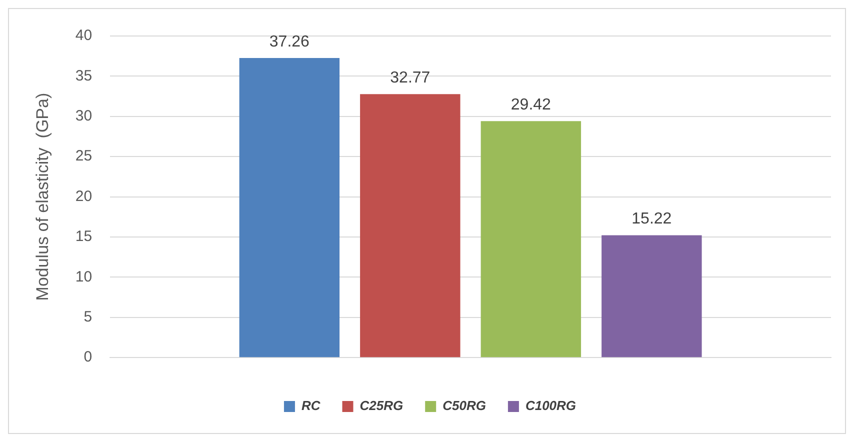 This screenshot has width=854, height=442. Describe the element at coordinates (464, 406) in the screenshot. I see `legend-label: C50RG` at that location.